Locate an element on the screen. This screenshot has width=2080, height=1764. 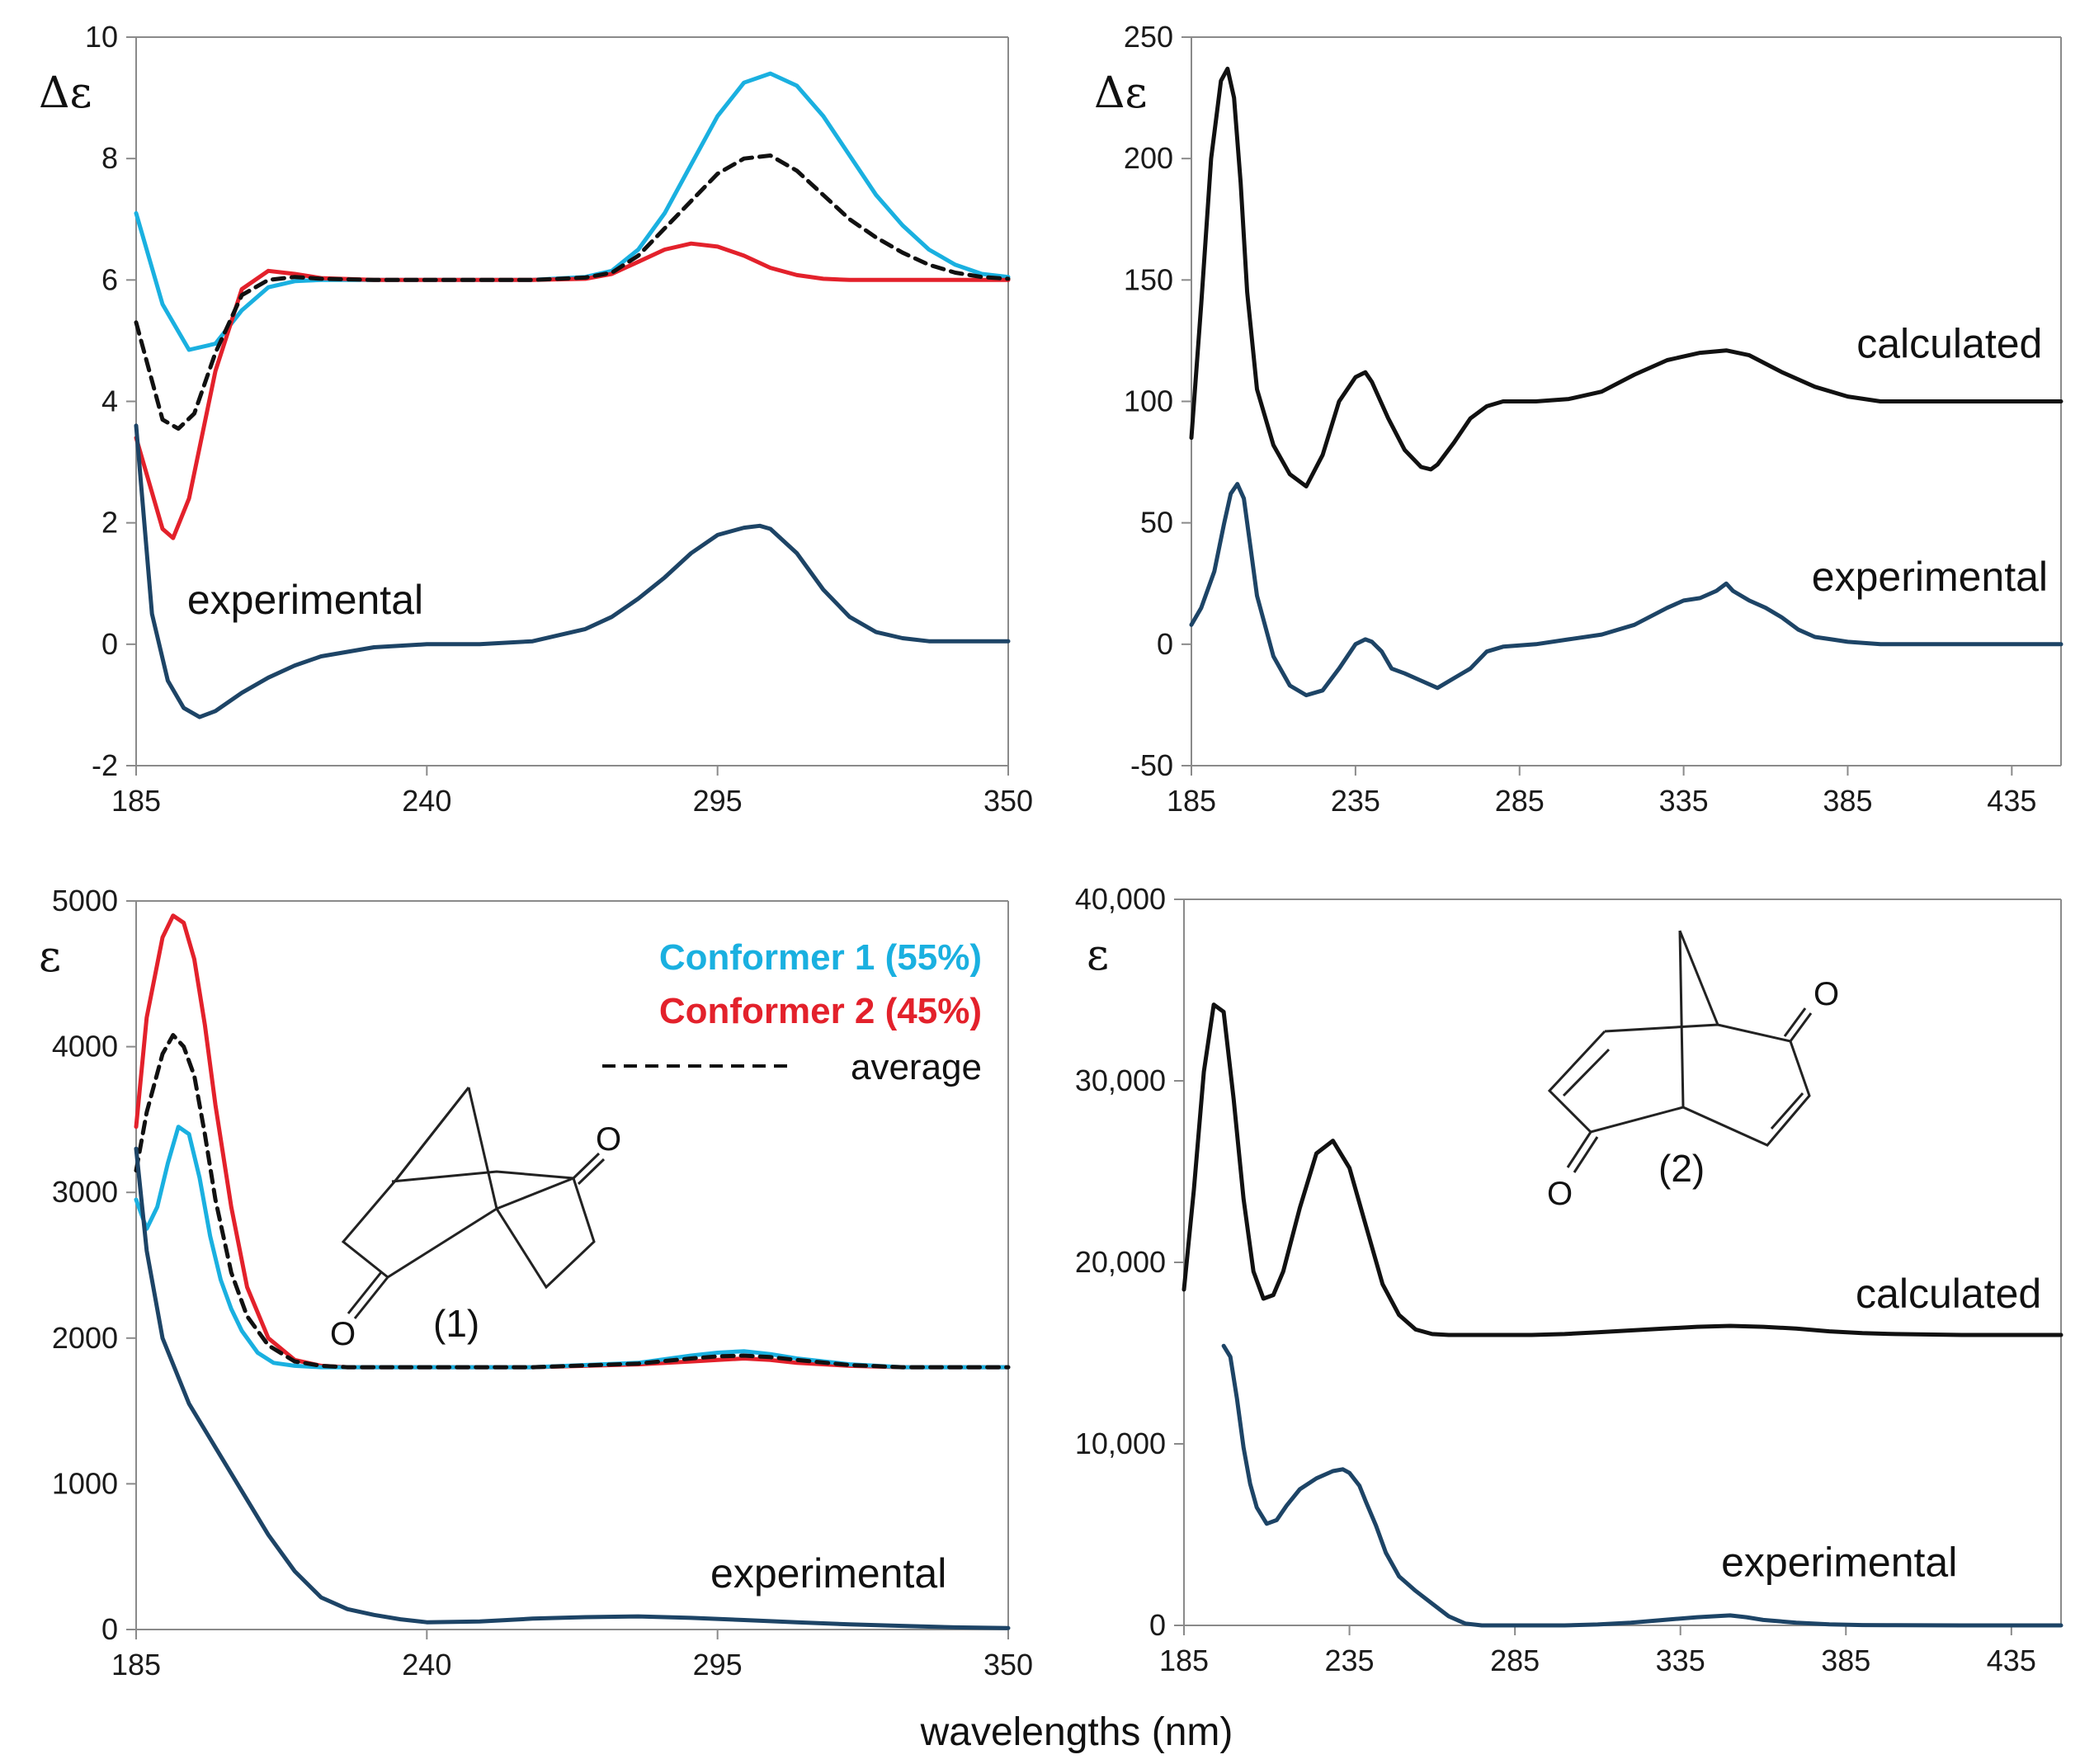
molecule-1-oxygen-bottom: O is located at coordinates (343, 1334).